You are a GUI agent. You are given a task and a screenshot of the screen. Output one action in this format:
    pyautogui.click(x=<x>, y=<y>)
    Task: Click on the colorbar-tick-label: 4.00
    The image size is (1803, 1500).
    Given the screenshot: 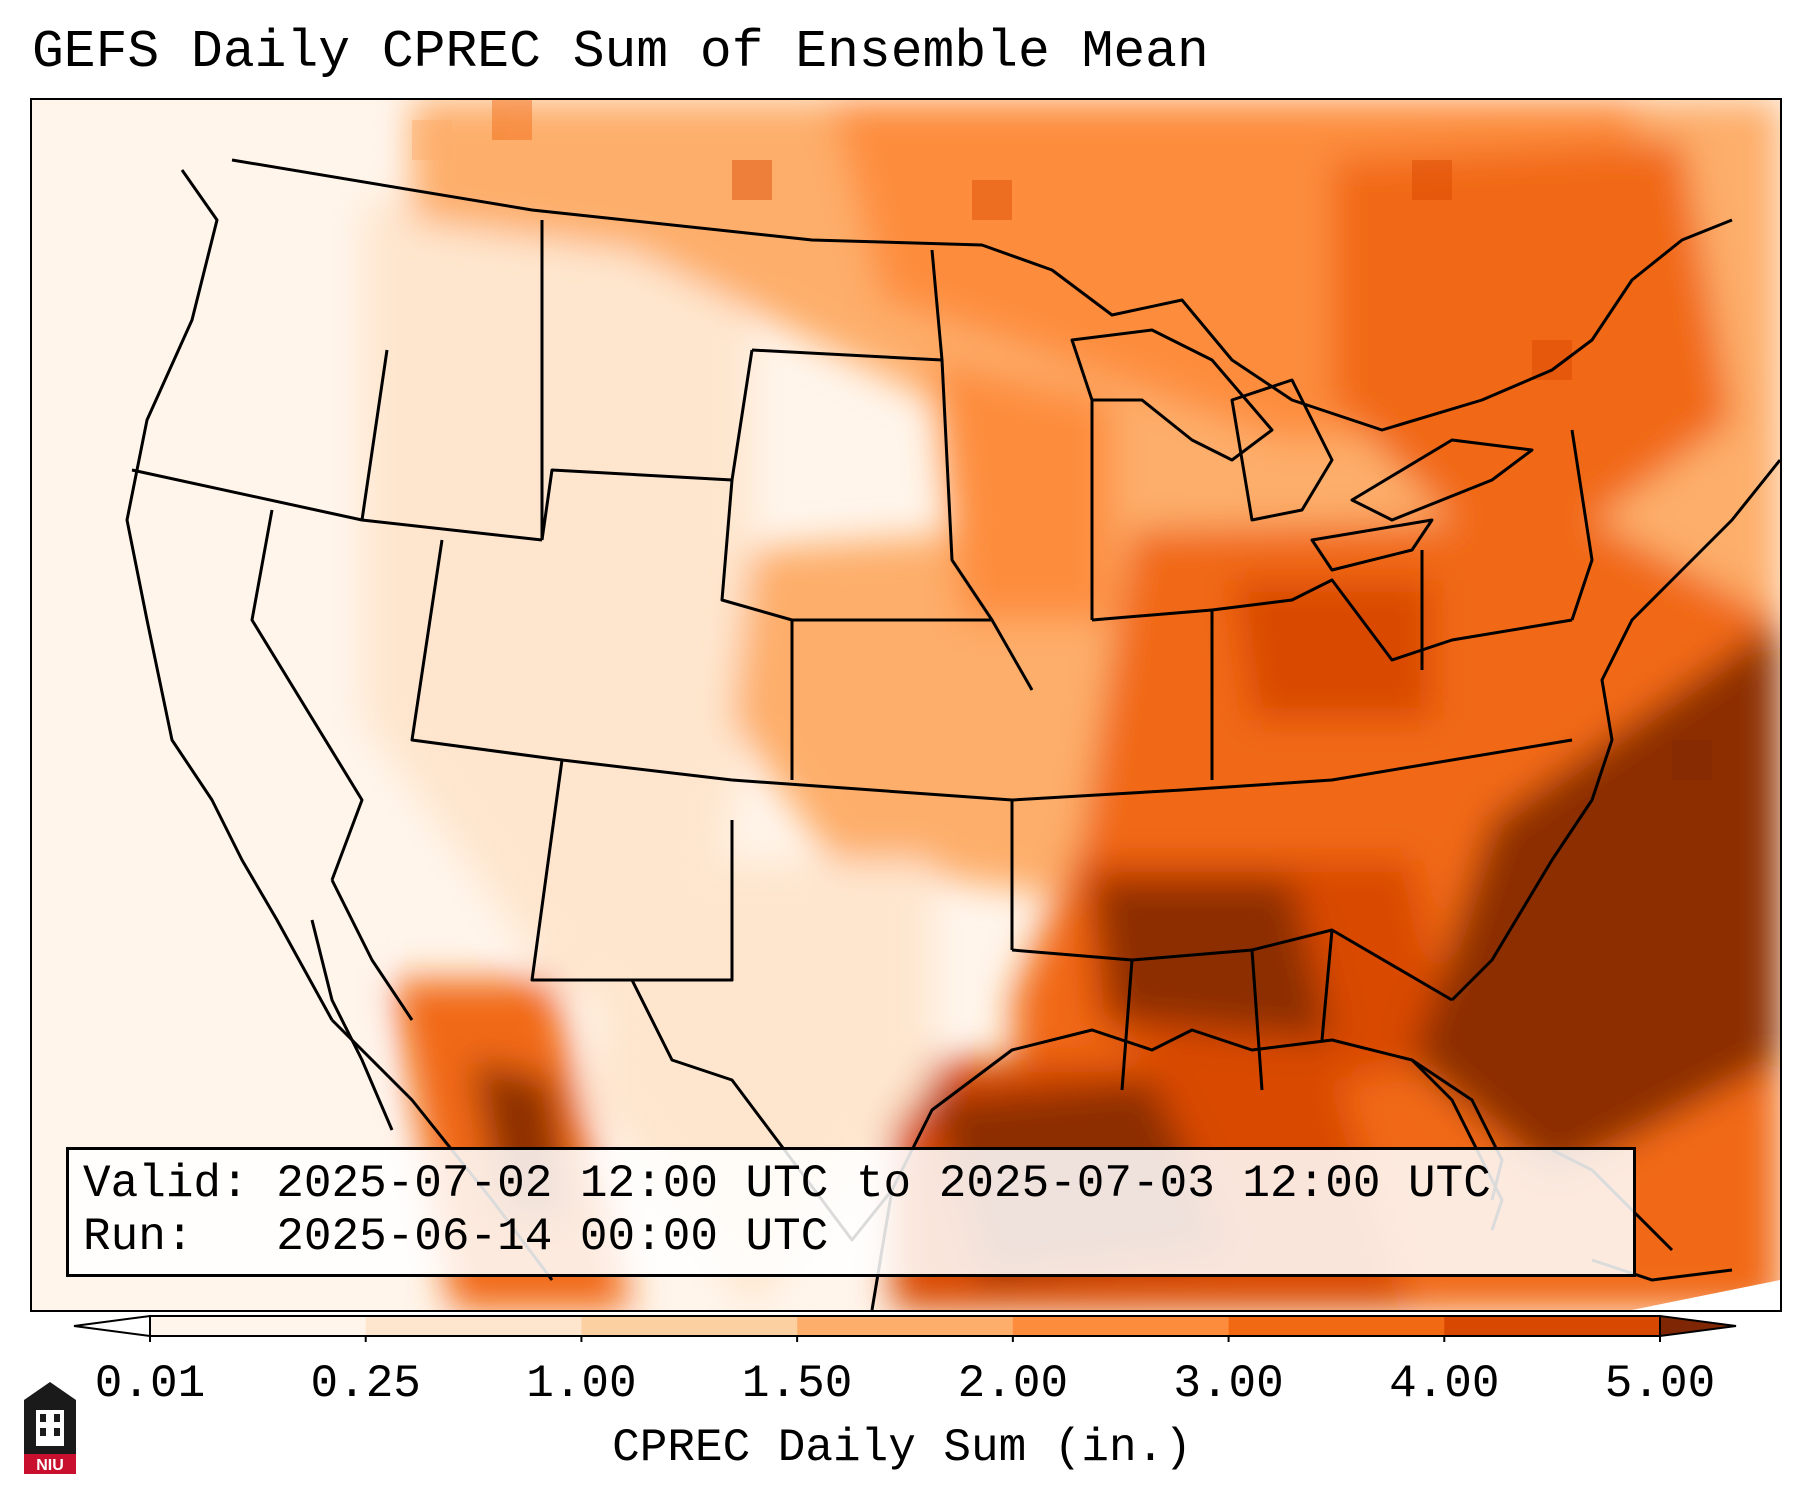 What is the action you would take?
    pyautogui.click(x=1444, y=1384)
    